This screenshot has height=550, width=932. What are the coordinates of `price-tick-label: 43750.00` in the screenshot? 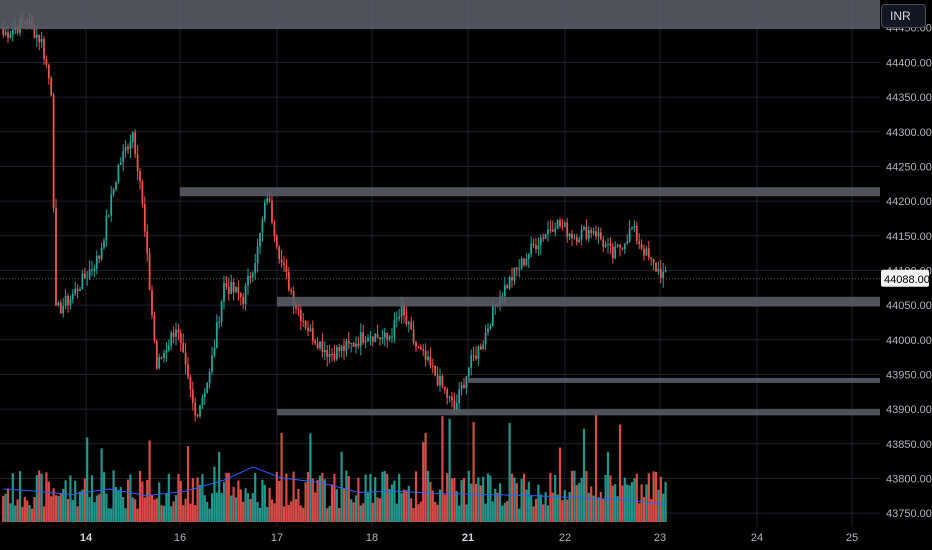 It's located at (909, 514).